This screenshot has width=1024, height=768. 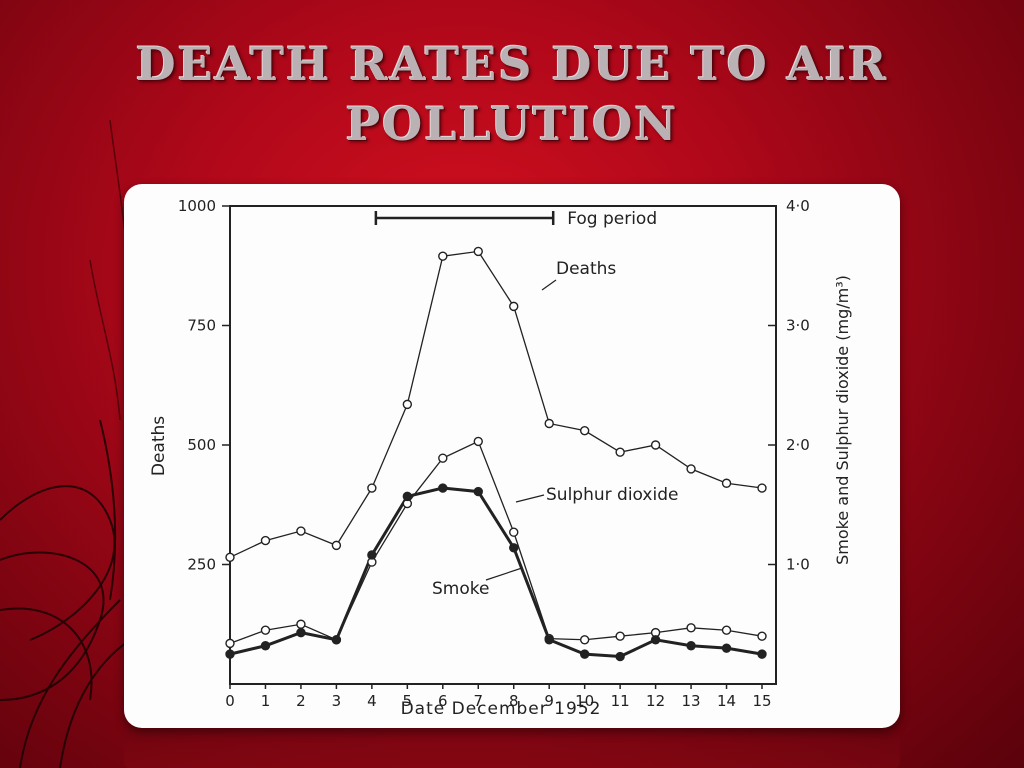 I want to click on smoke-label-arrow, so click(x=504, y=574).